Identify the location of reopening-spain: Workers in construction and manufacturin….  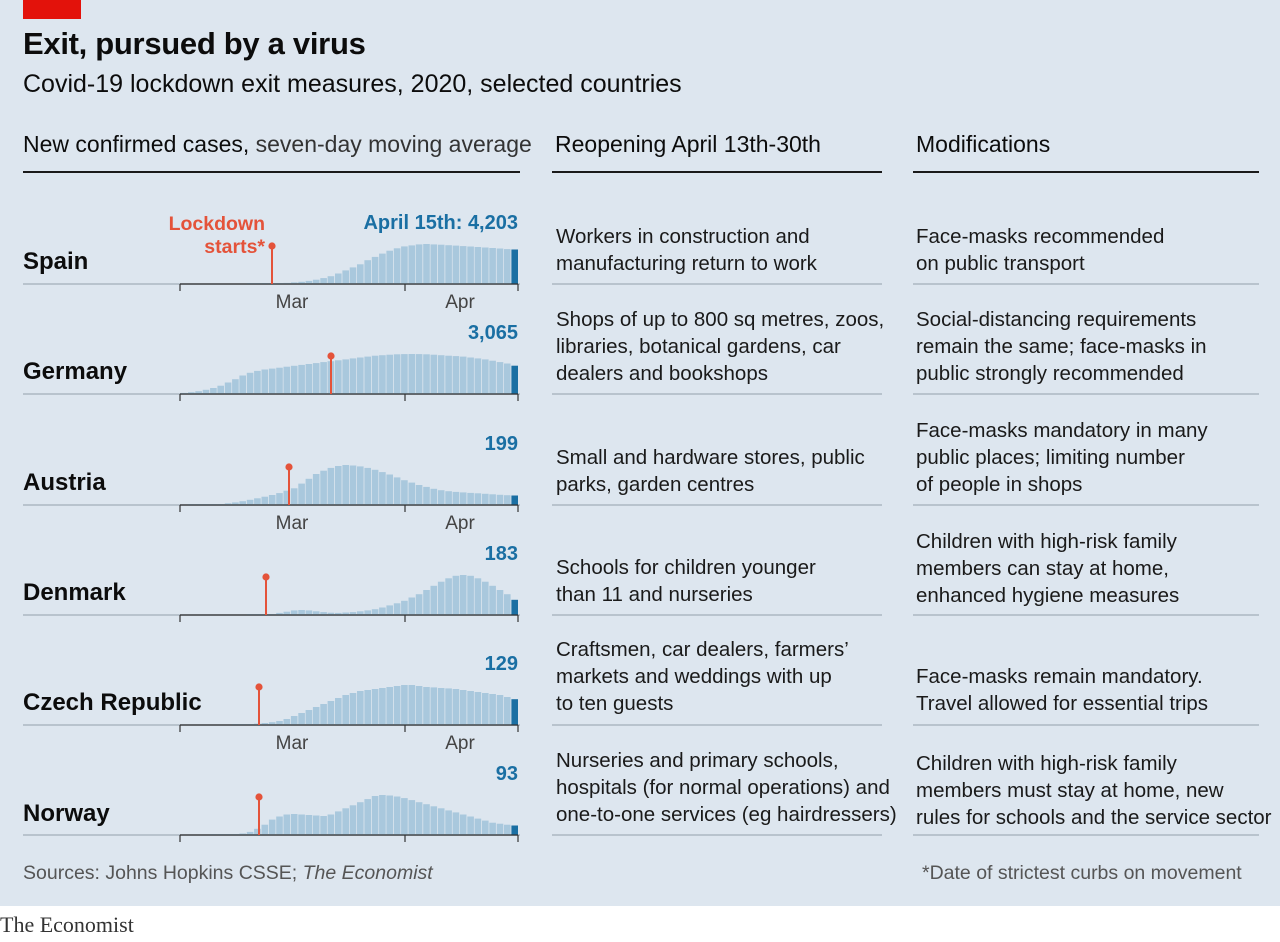
(686, 250).